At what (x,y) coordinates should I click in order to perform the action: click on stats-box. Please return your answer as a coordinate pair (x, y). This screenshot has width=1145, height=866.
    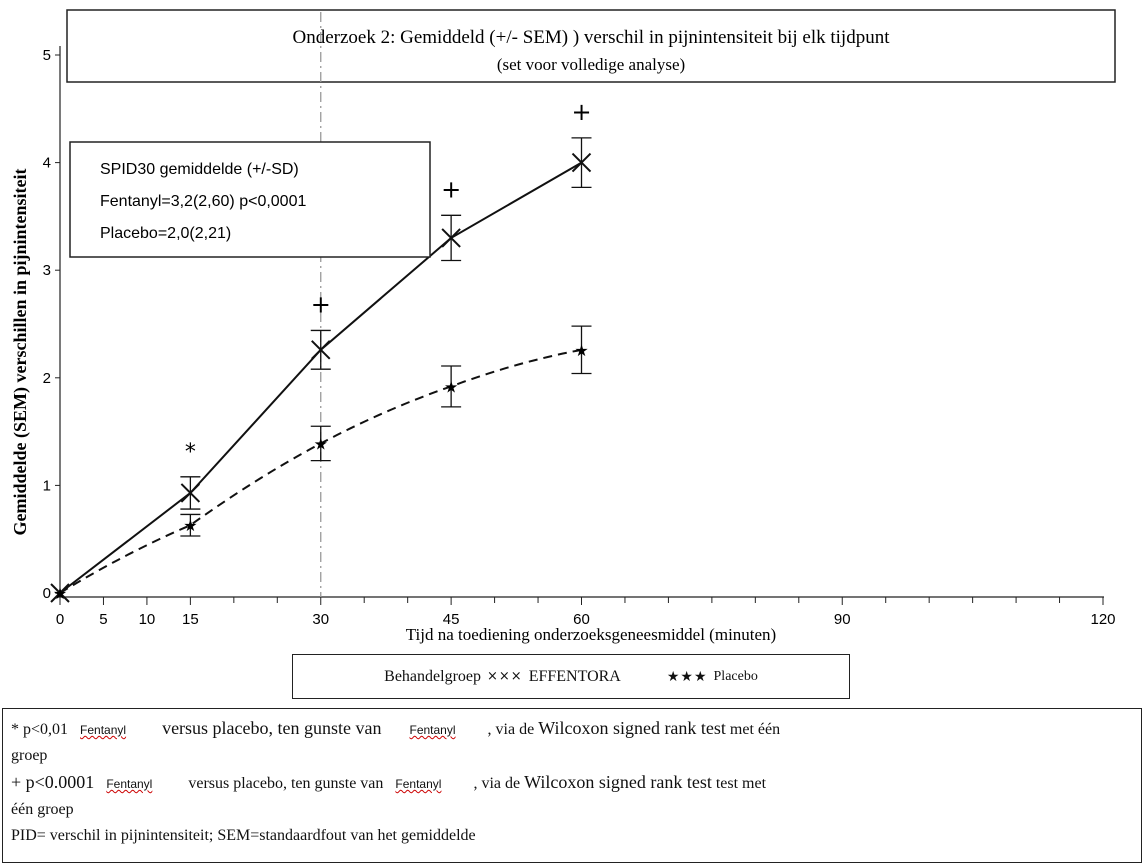
    Looking at the image, I should click on (250, 199).